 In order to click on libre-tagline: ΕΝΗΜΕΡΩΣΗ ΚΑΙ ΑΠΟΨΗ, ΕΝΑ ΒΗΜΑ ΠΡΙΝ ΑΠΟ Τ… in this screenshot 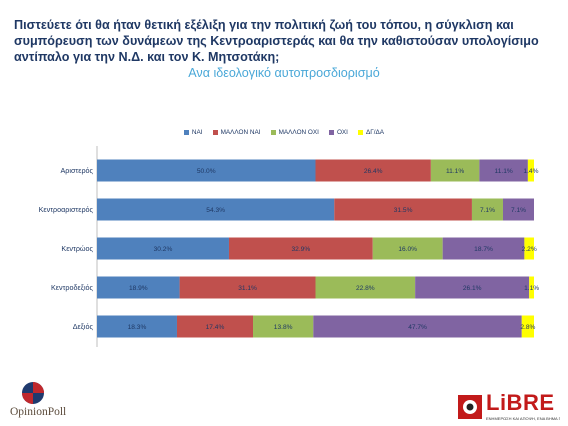, I will do `click(523, 418)`.